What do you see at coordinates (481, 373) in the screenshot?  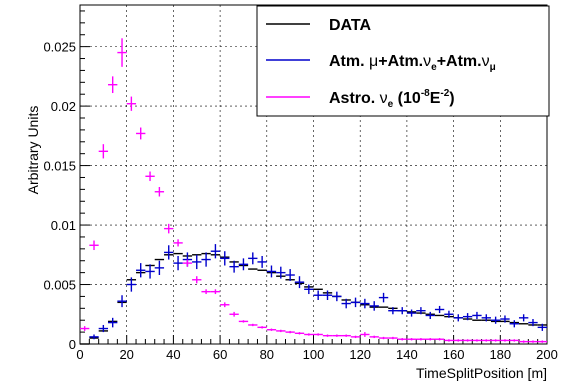 I see `x-axis-title: TimeSplitPosition [m]` at bounding box center [481, 373].